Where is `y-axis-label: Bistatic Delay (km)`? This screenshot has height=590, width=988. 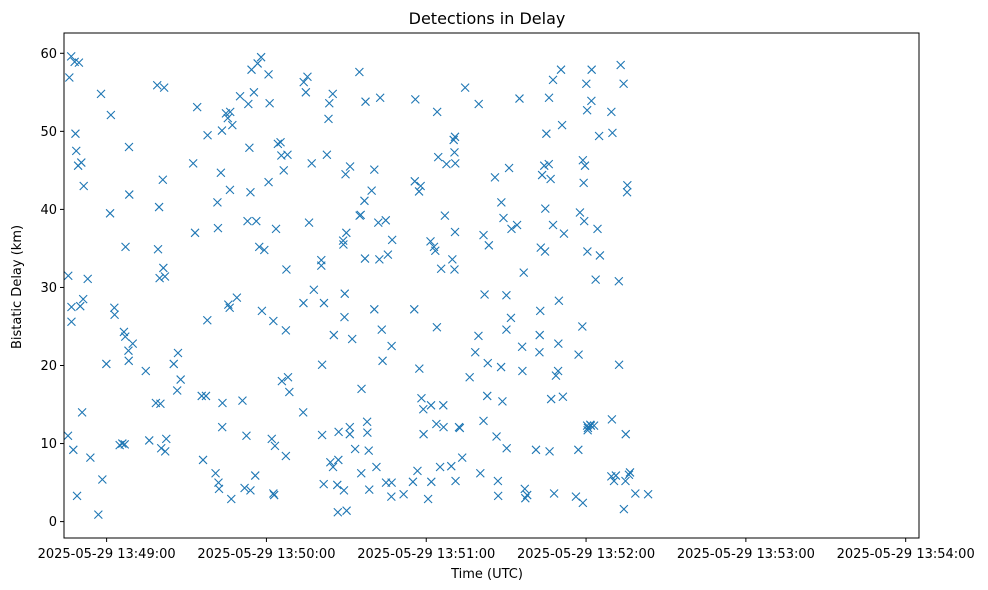 y-axis-label: Bistatic Delay (km) is located at coordinates (17, 287).